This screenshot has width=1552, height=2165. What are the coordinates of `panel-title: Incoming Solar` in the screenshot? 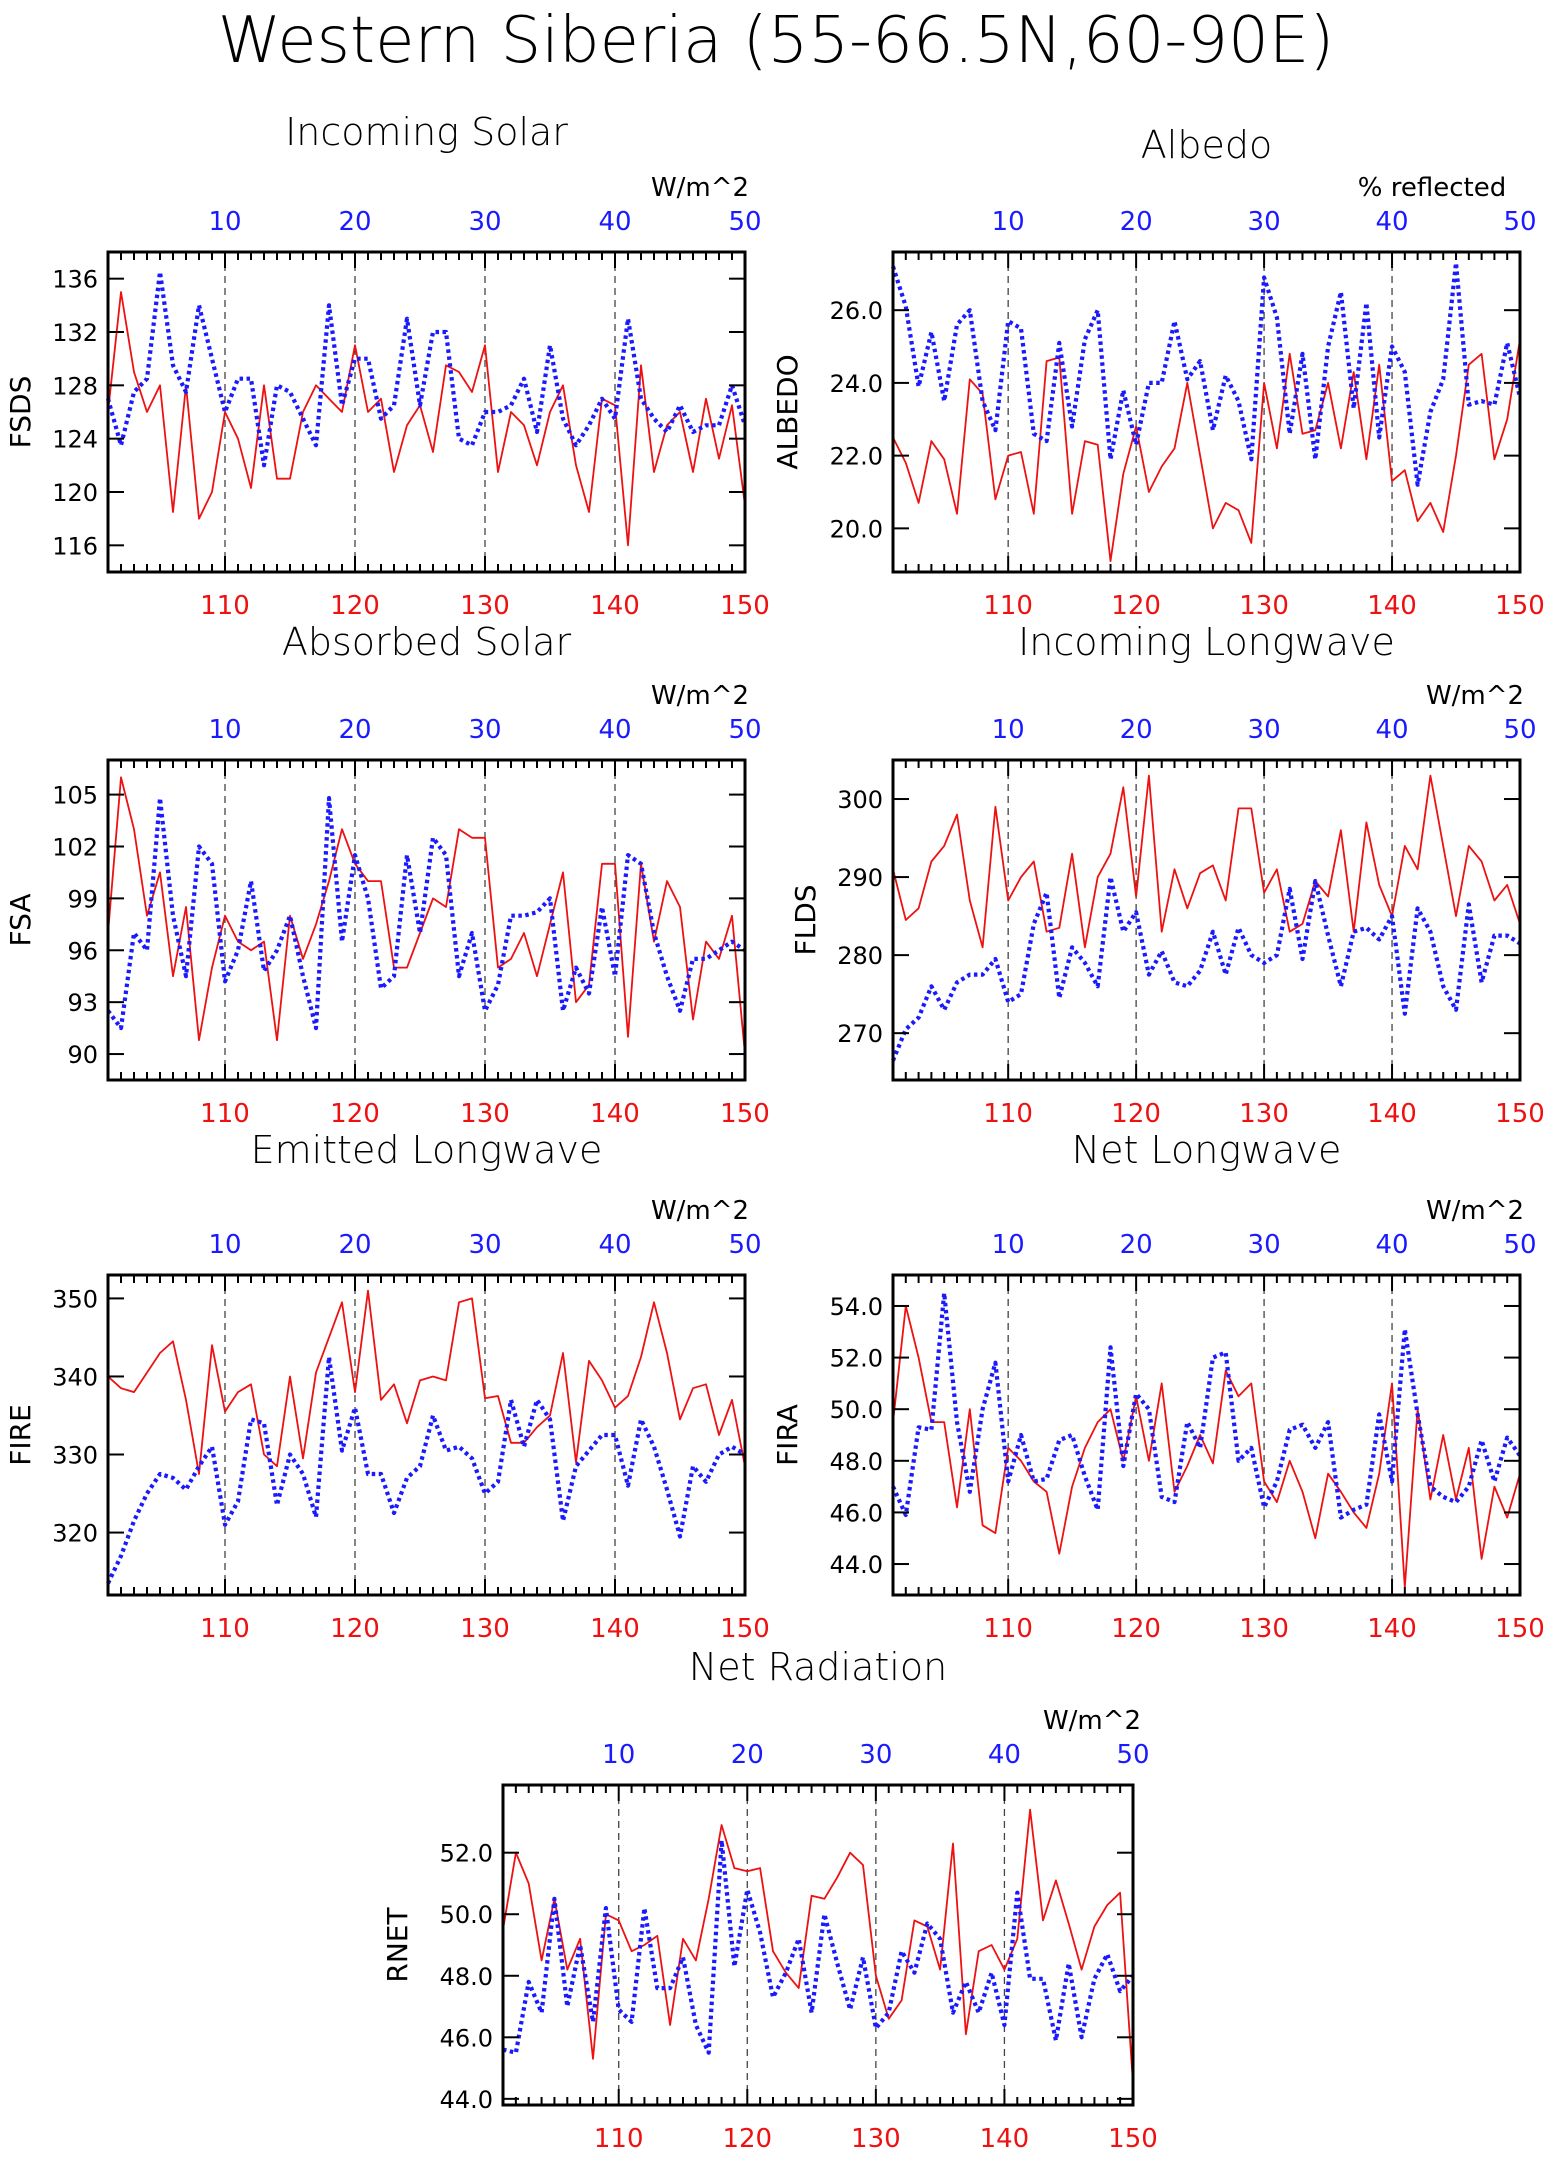 It's located at (426, 132).